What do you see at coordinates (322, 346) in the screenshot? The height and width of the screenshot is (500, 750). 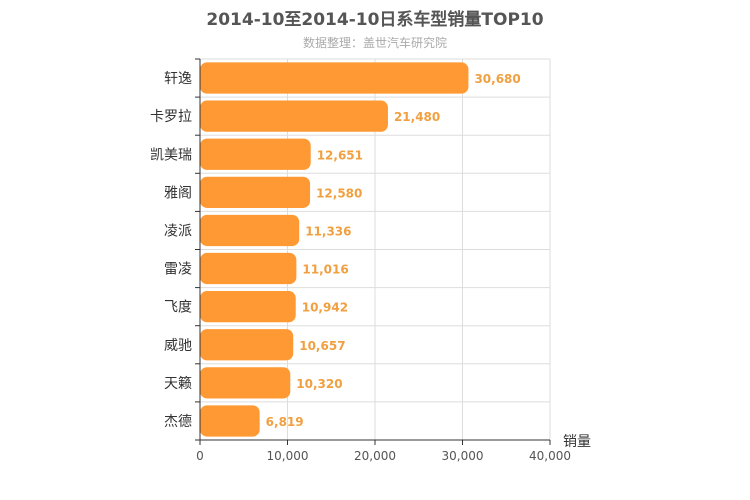 I see `value-label: 10,657` at bounding box center [322, 346].